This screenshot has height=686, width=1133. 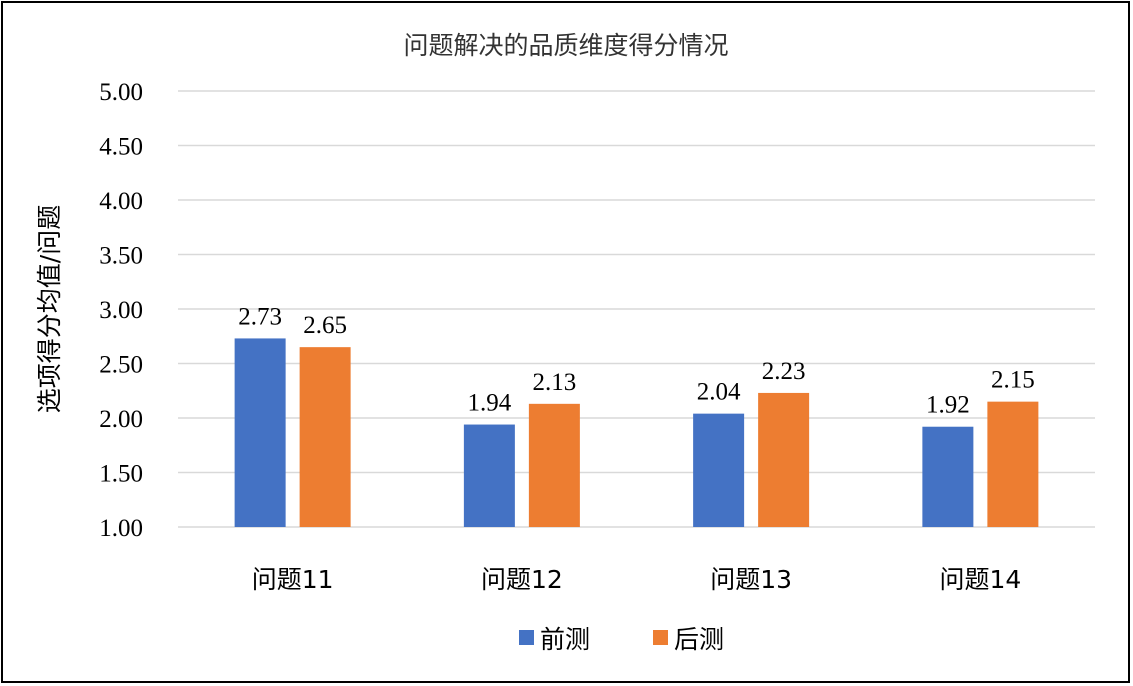 I want to click on y-axis-ticks: 1.00 1.50 2.00 2.50 3.00 3.50 4.00 4.50 5.00, so click(x=121, y=310).